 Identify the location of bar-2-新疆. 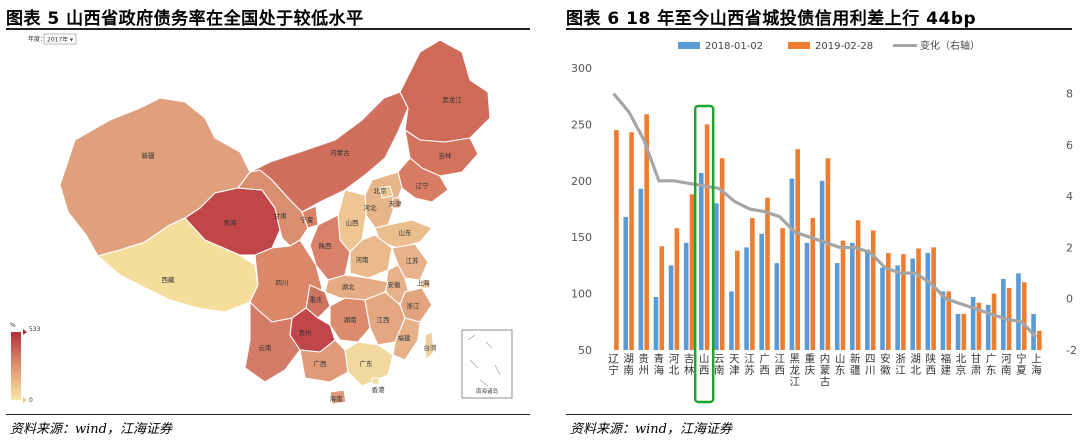
(858, 285).